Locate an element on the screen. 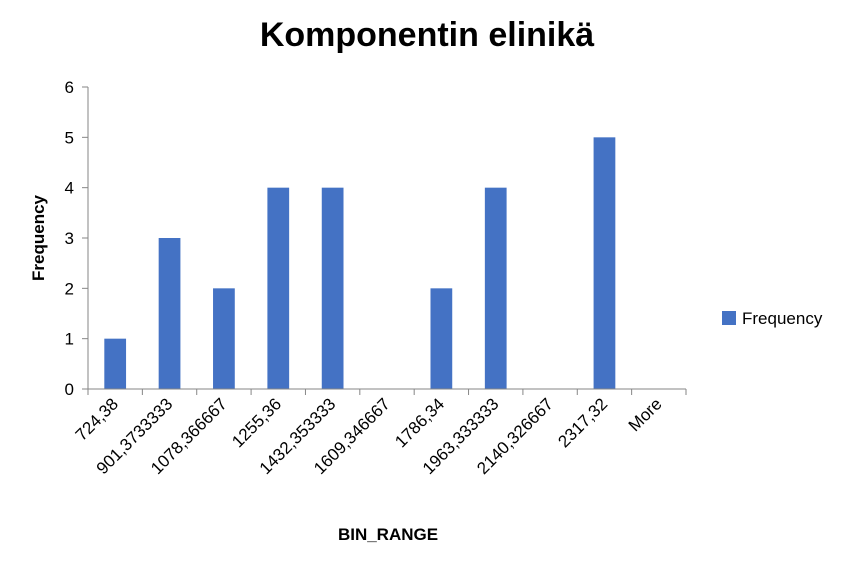  x-tick-label: 2317,32 is located at coordinates (582, 422).